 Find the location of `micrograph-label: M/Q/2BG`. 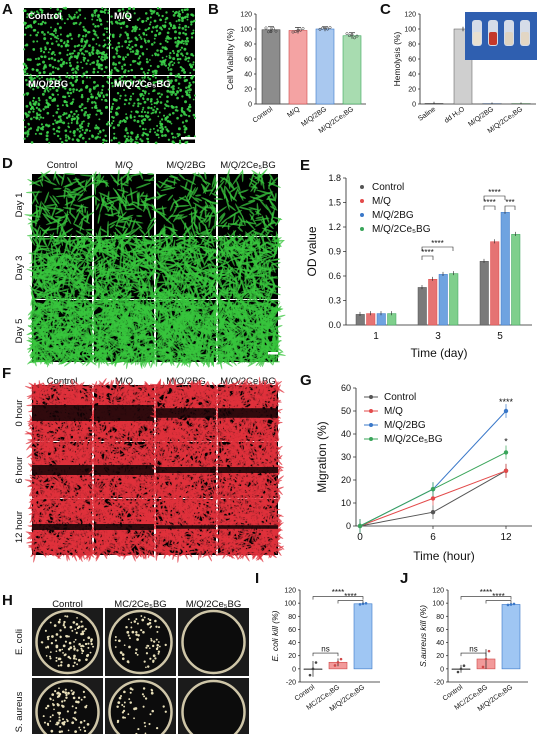

micrograph-label: M/Q/2BG is located at coordinates (48, 84).